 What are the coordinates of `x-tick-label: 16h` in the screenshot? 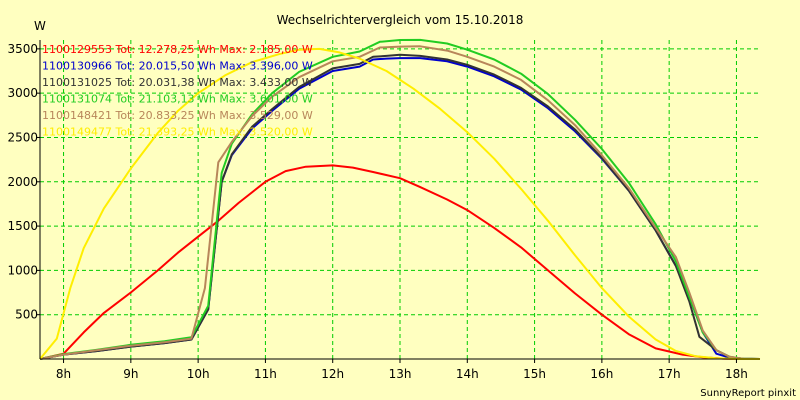 It's located at (601, 374).